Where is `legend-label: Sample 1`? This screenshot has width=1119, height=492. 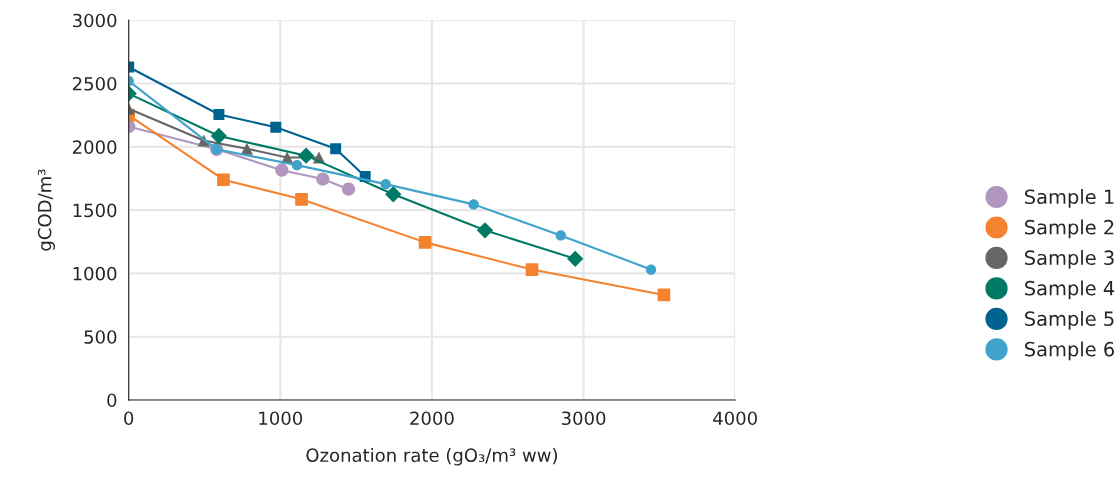
legend-label: Sample 1 is located at coordinates (1069, 198).